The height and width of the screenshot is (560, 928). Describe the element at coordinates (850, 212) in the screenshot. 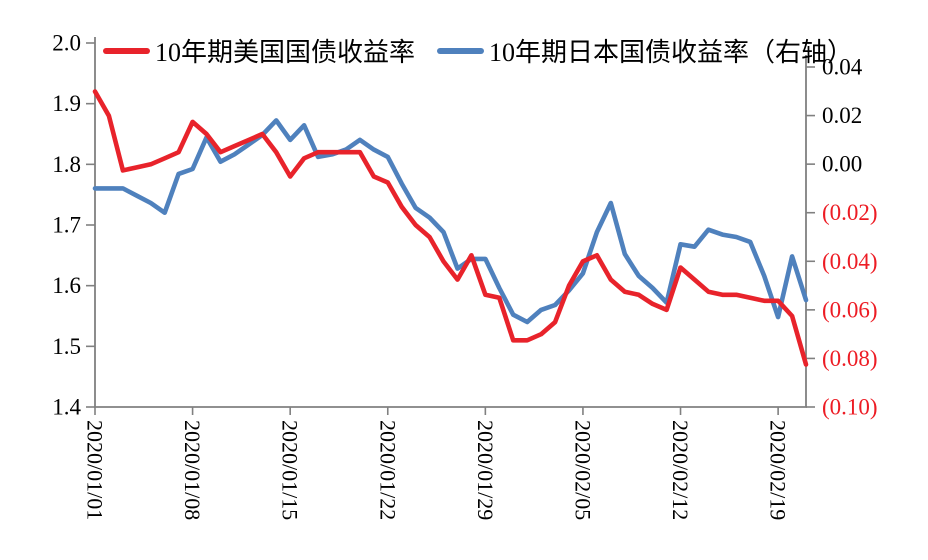

I see `right-axis-tick-label: (0.02)` at that location.